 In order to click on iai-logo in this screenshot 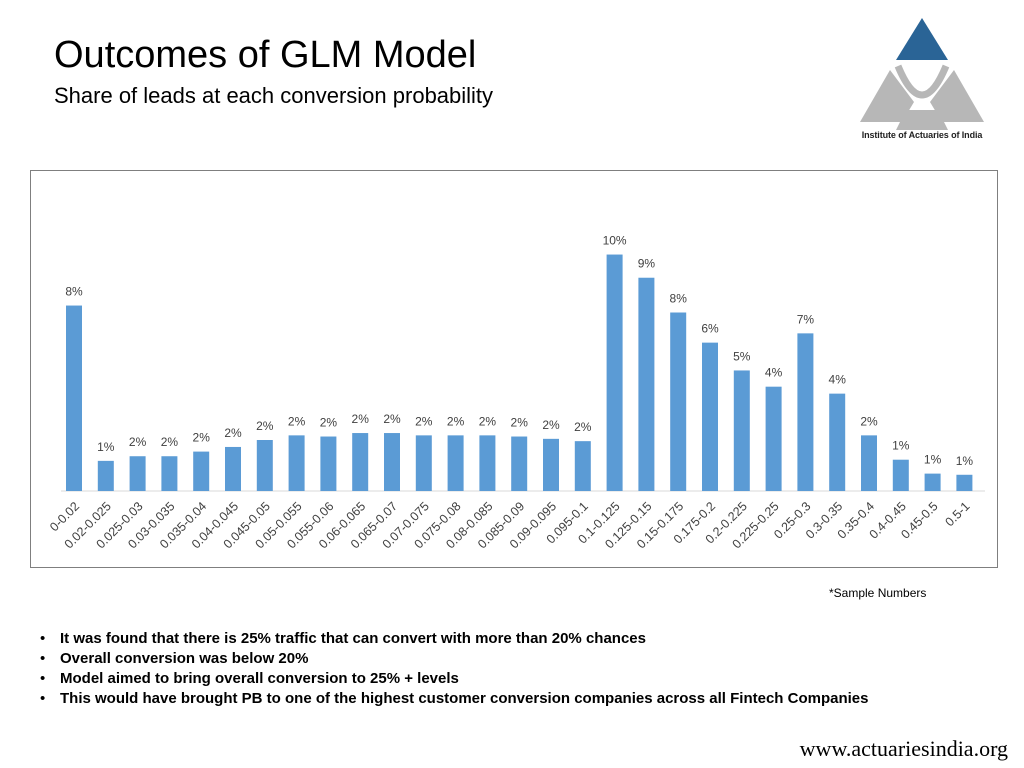, I will do `click(922, 74)`.